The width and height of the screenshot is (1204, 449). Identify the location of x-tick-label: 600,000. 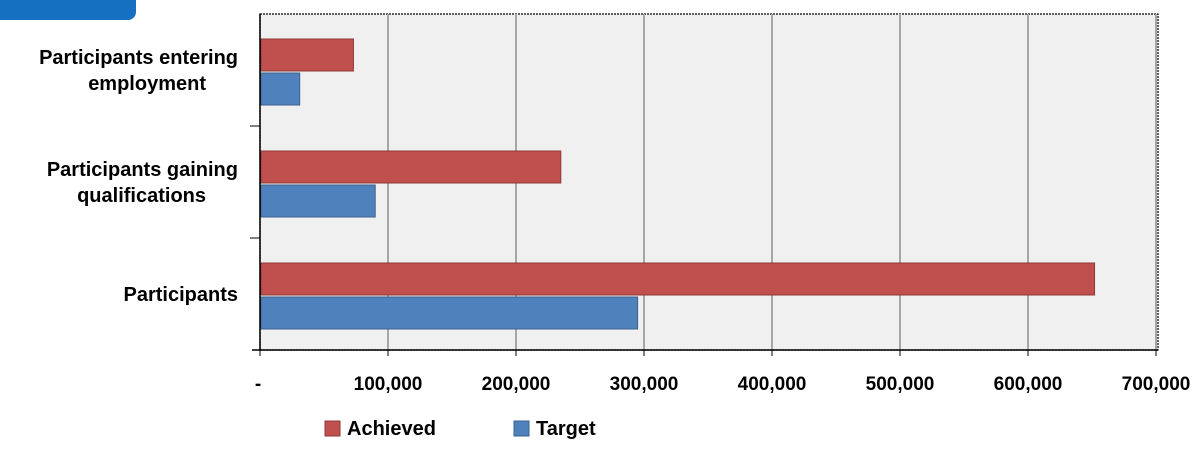
(1028, 384).